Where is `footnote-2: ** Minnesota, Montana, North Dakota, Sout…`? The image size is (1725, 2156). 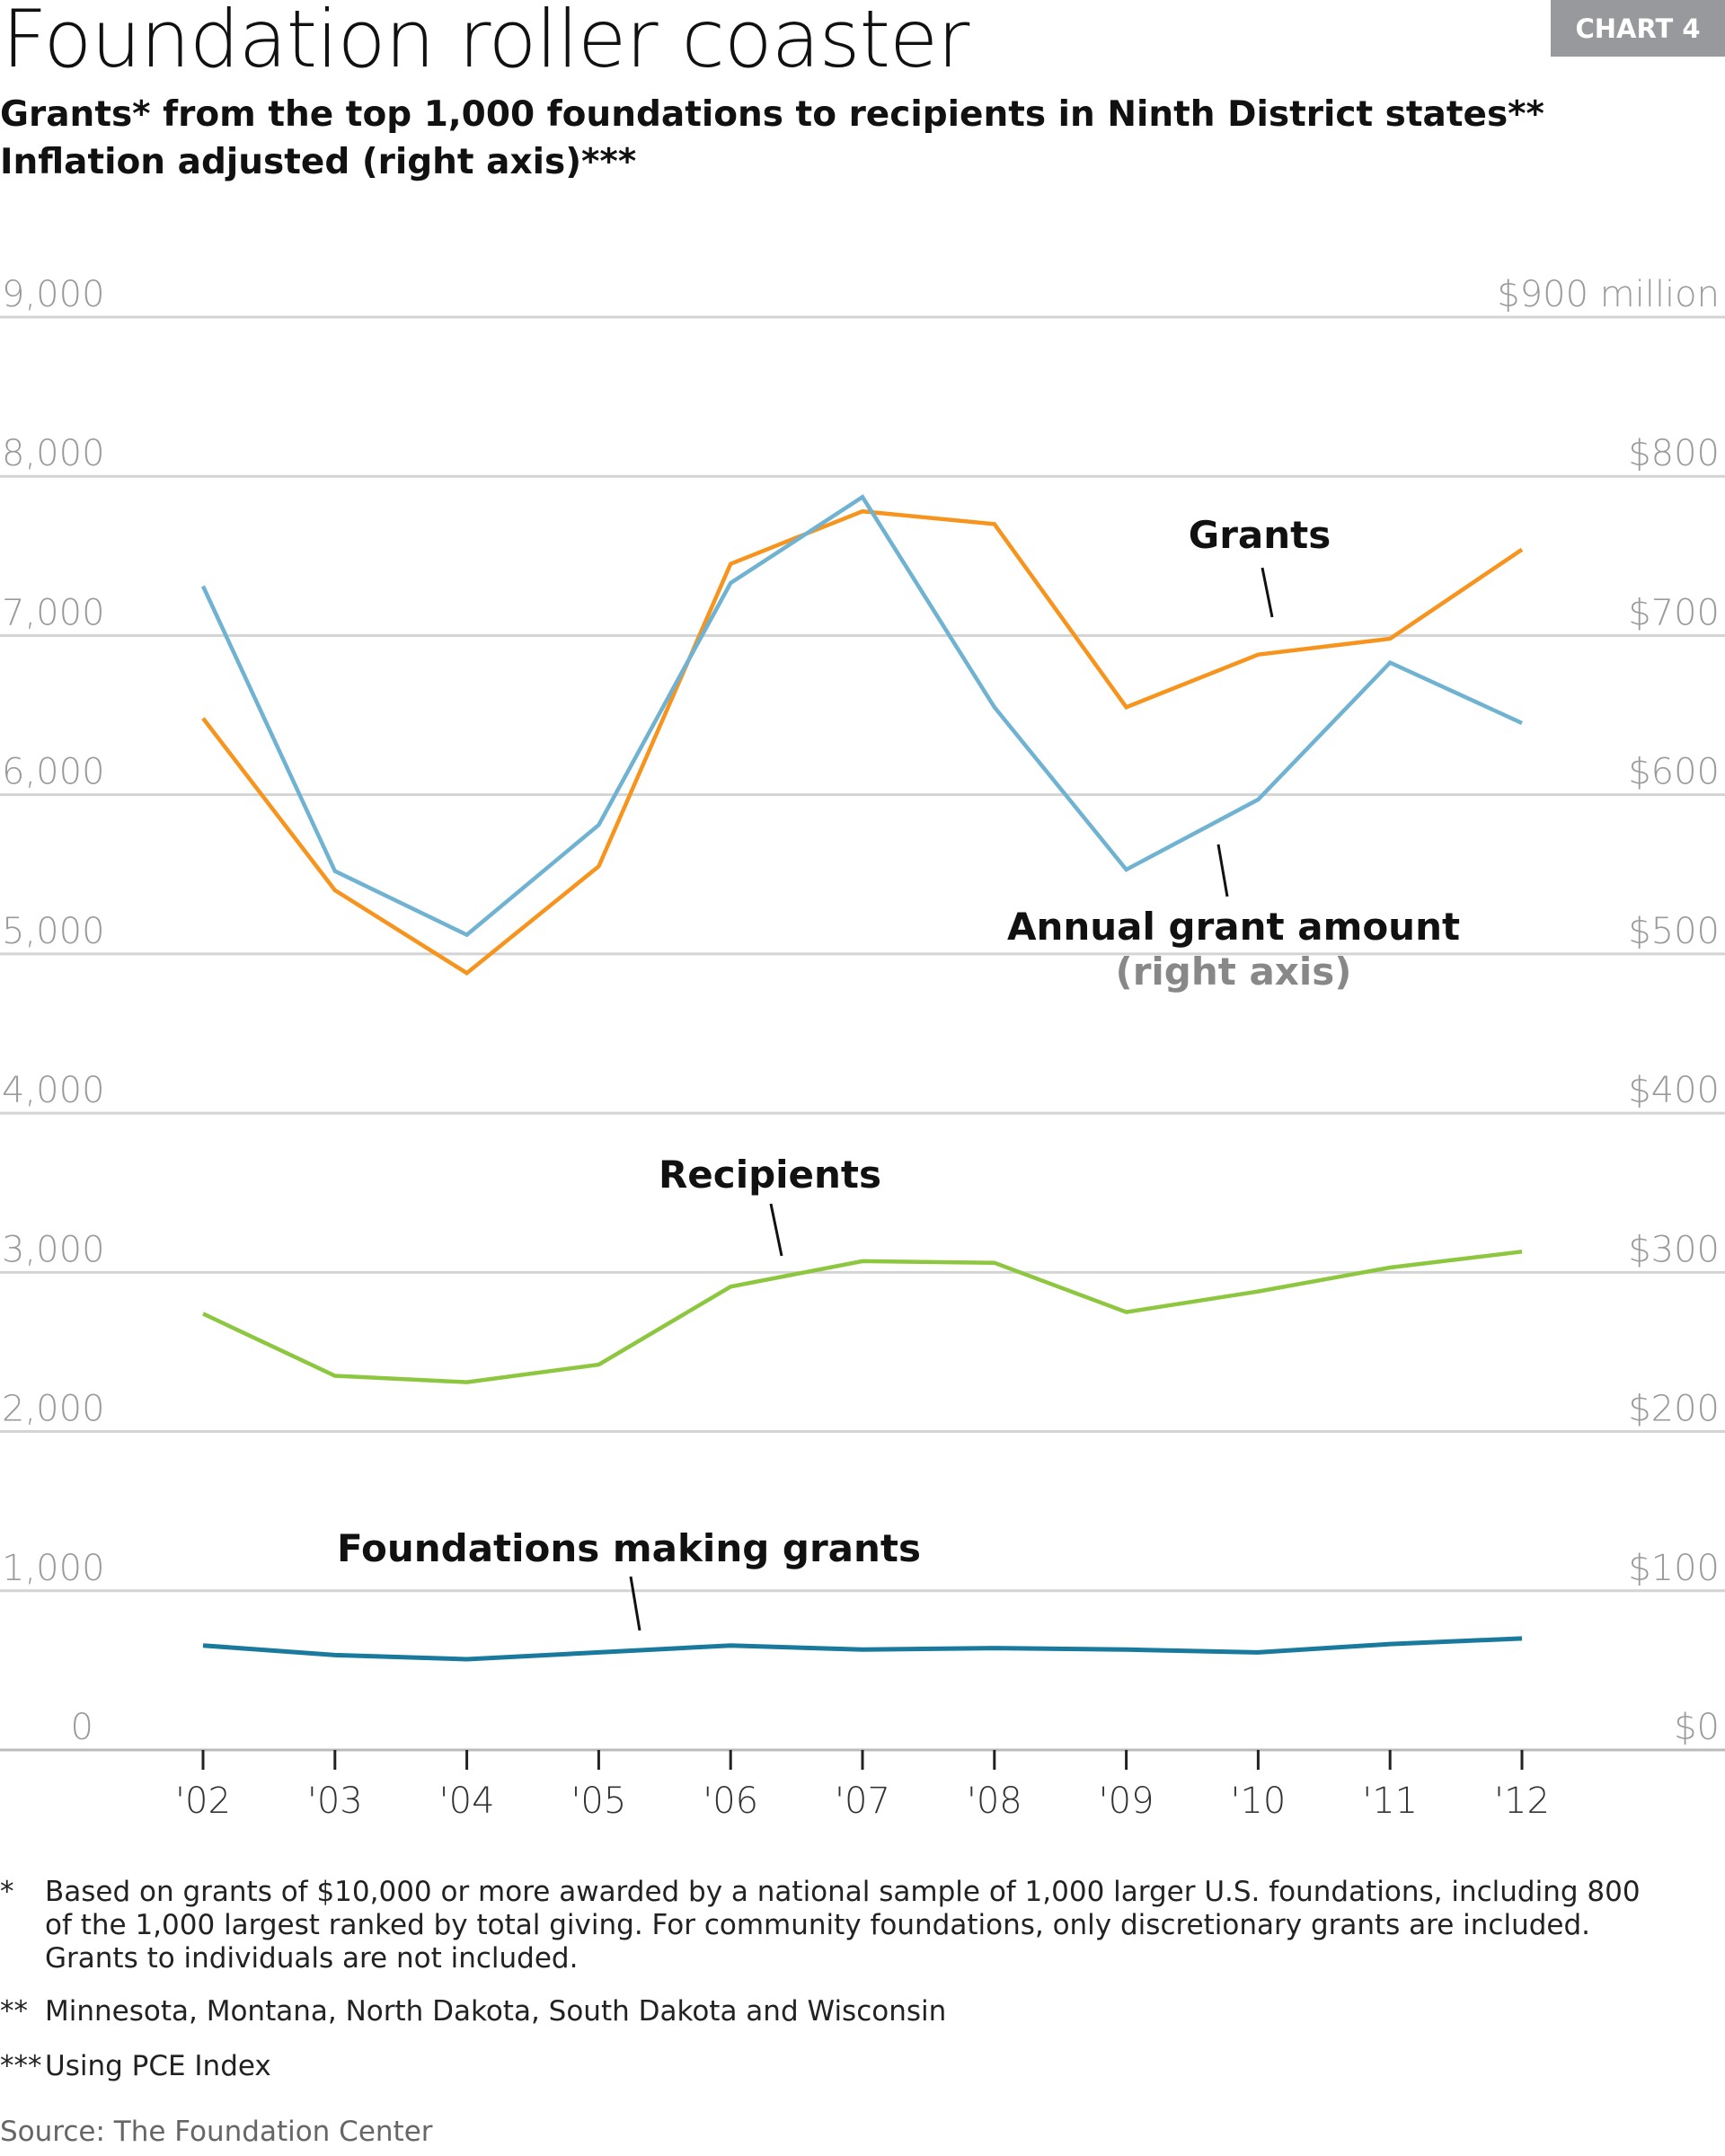
footnote-2: ** Minnesota, Montana, North Dakota, Sout… is located at coordinates (473, 2011).